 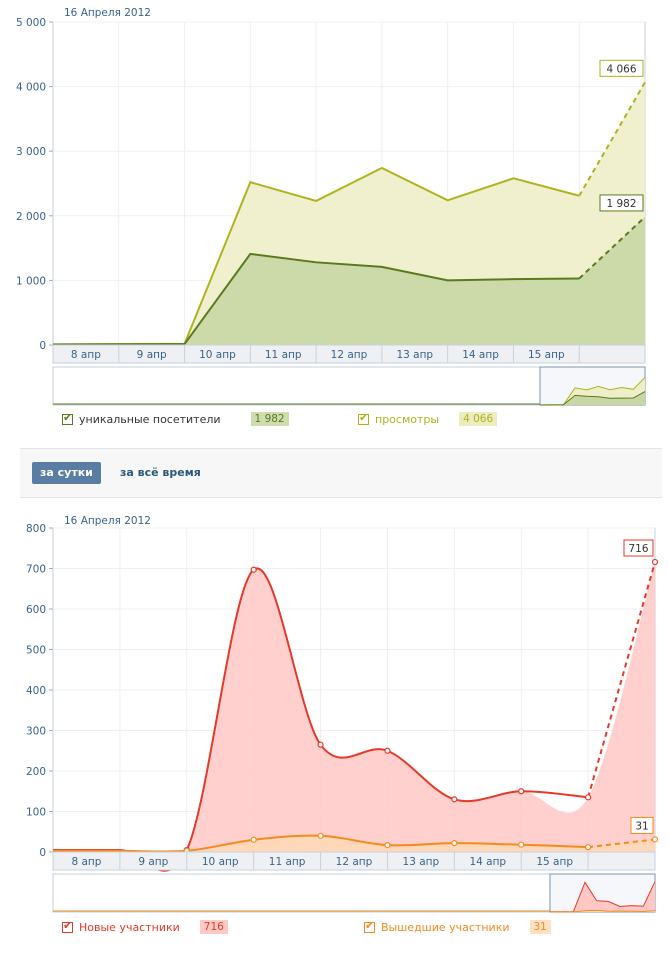 I want to click on period-tabs: за сутки за всё время, so click(x=341, y=473).